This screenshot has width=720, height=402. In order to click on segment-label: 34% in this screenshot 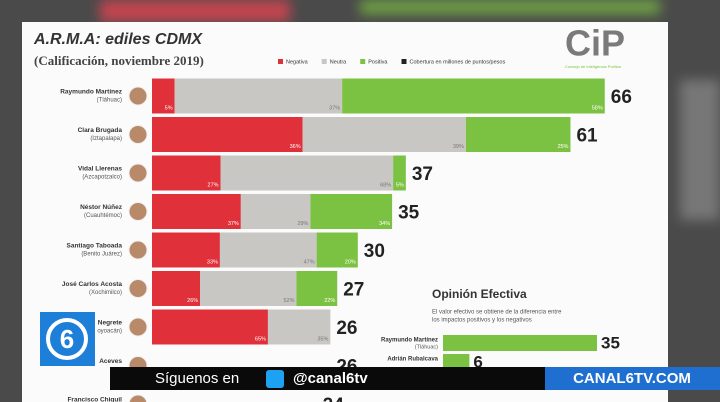, I will do `click(384, 224)`.